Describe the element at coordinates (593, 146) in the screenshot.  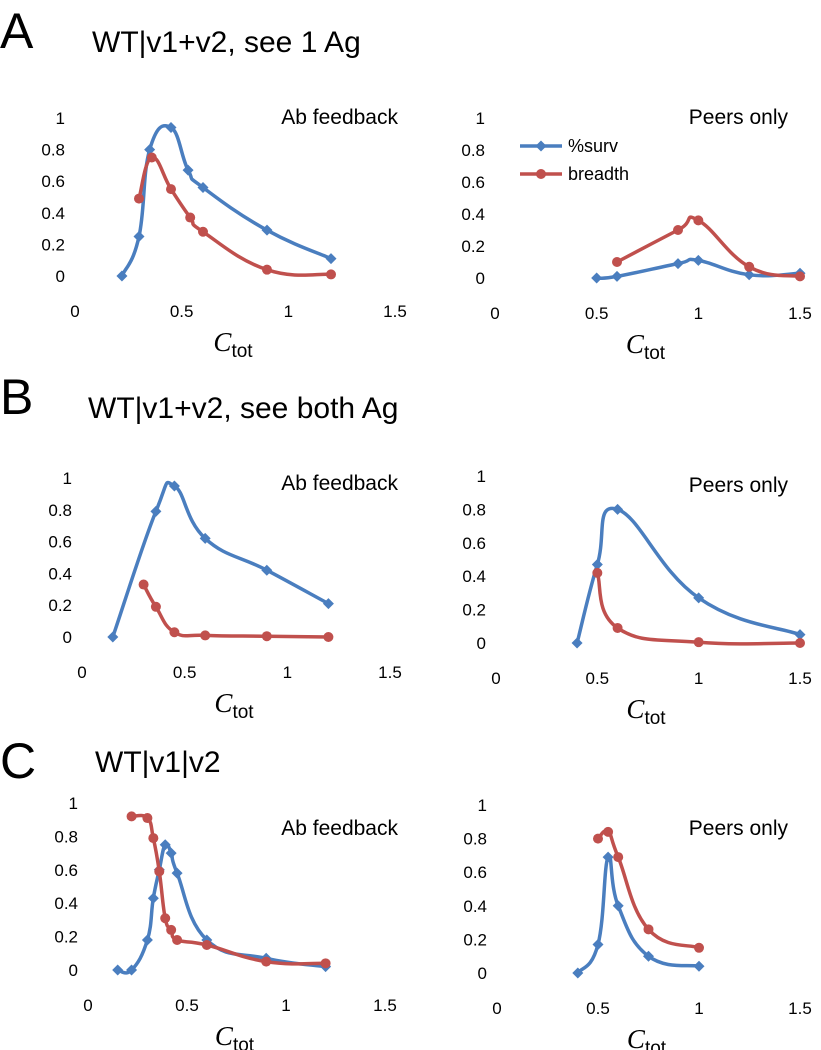
I see `legend-surv-label: %surv` at that location.